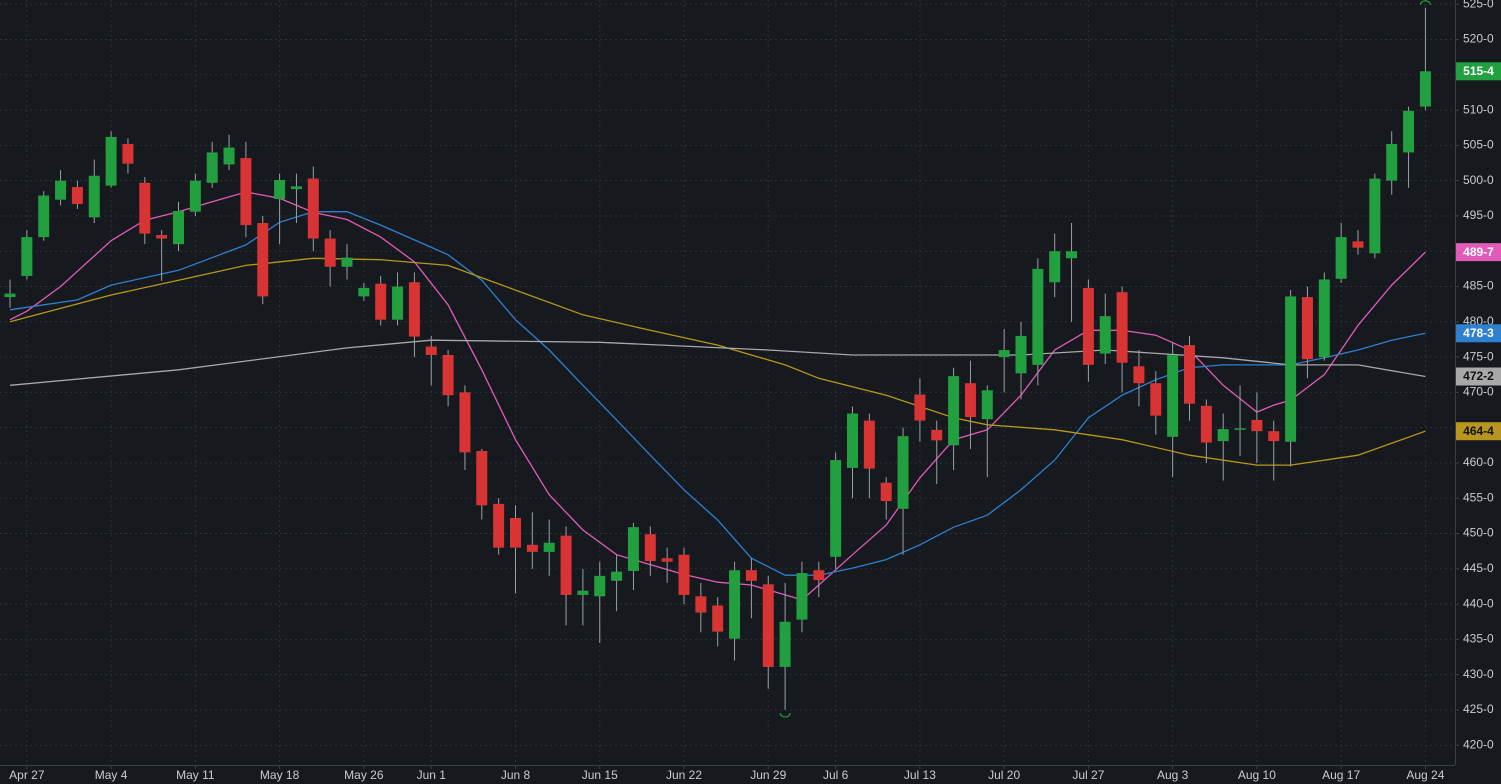 Image resolution: width=1501 pixels, height=784 pixels. Describe the element at coordinates (1478, 39) in the screenshot. I see `y-tick-label: 520-0` at that location.